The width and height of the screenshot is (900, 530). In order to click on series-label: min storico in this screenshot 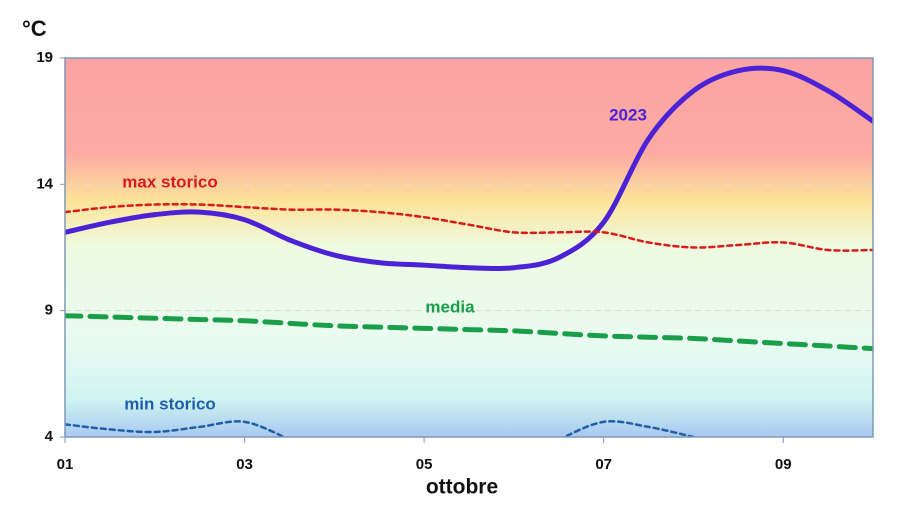, I will do `click(170, 403)`.